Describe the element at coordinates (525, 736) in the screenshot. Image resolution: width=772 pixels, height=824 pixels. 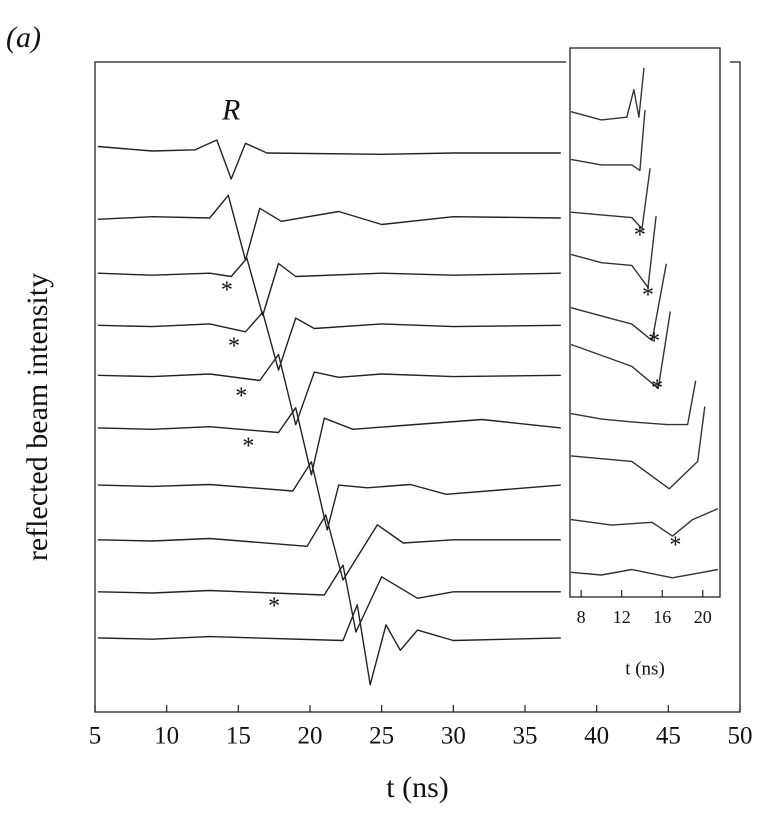
I see `x-tick-label: 35` at that location.